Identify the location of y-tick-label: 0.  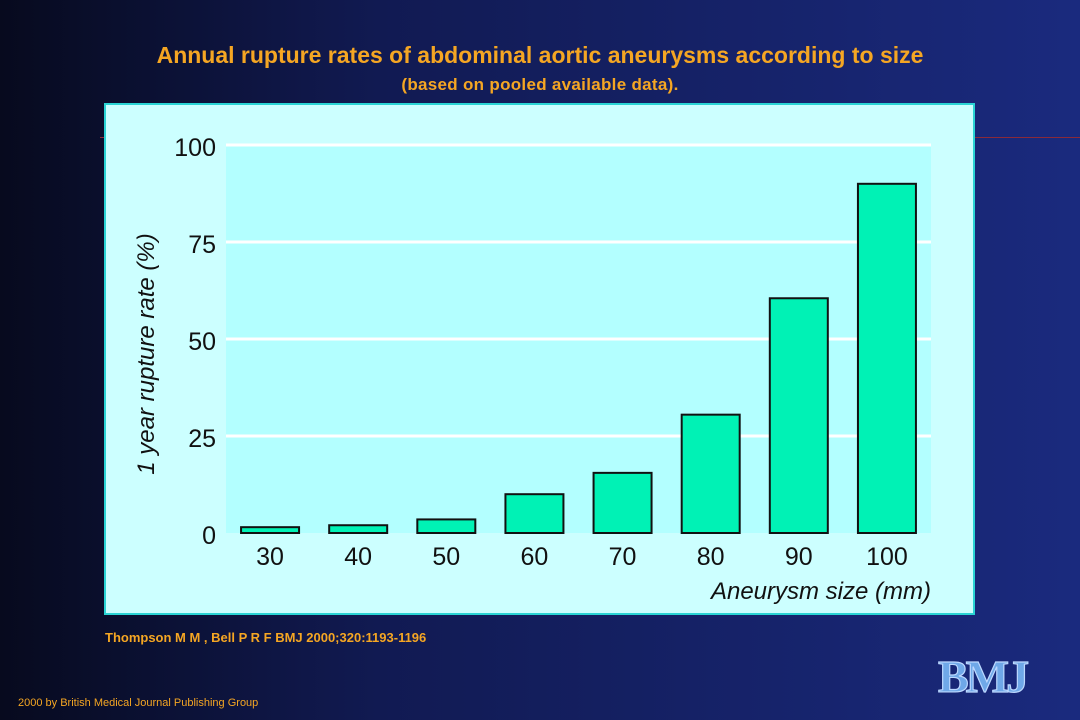
(209, 536).